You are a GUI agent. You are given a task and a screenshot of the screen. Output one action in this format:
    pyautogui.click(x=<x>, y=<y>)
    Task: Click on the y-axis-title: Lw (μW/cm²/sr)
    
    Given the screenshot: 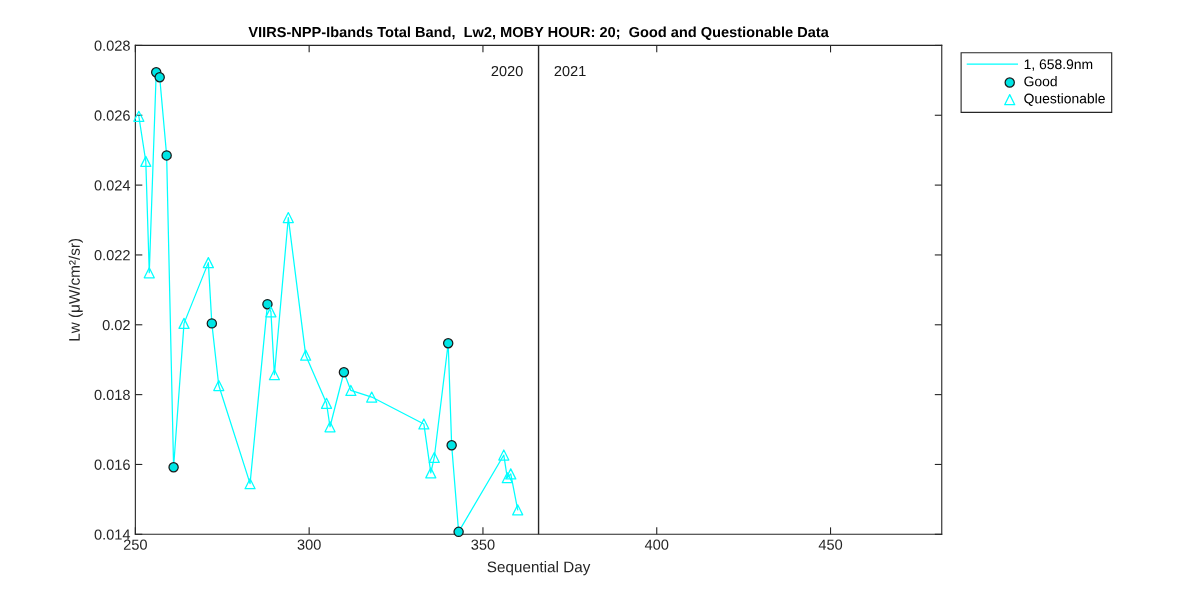 What is the action you would take?
    pyautogui.click(x=75, y=289)
    